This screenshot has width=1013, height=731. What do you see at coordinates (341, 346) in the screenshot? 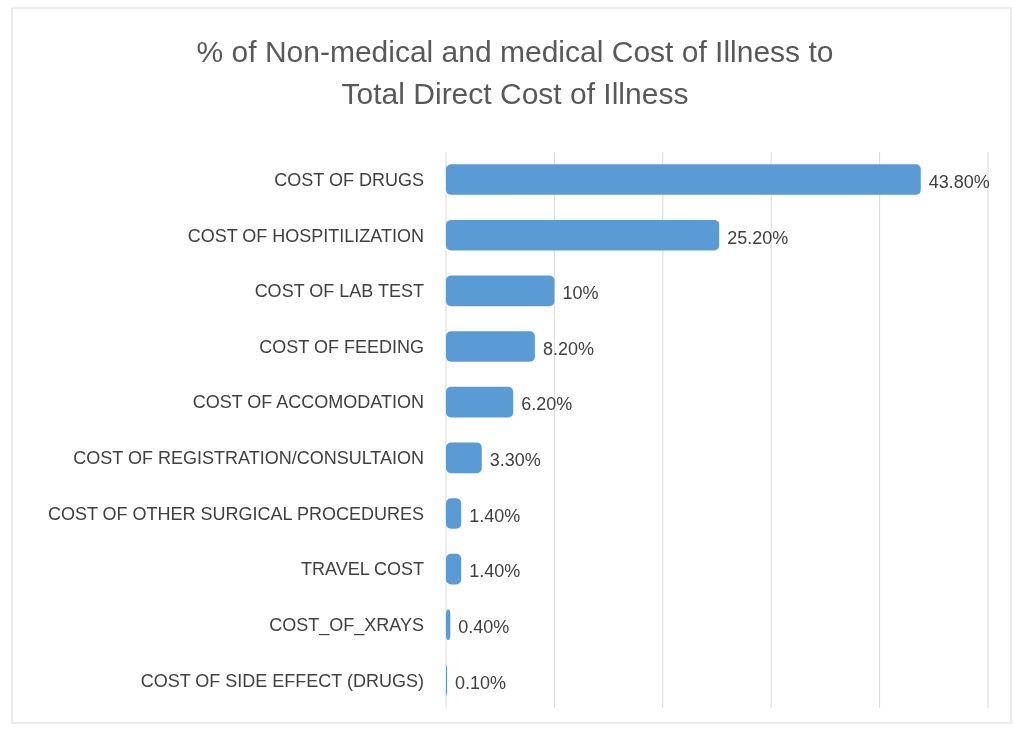
I see `y-tick-label: COST OF FEEDING` at bounding box center [341, 346].